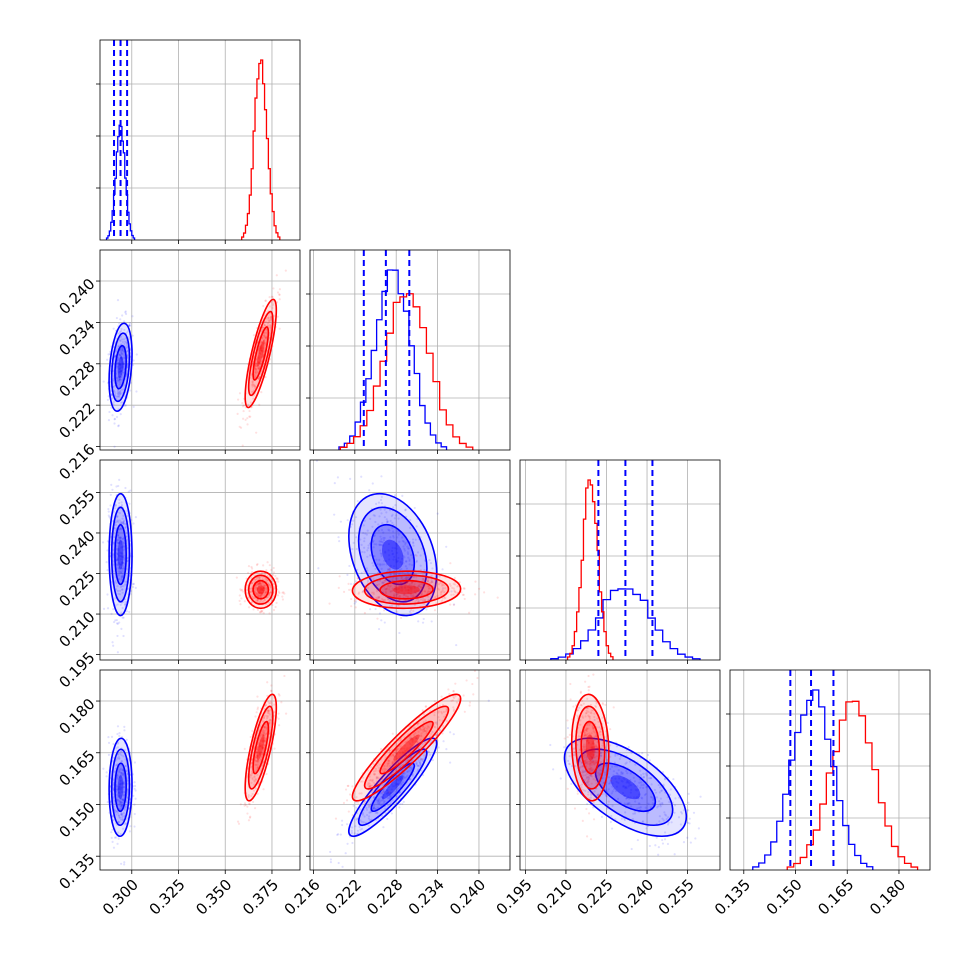 This screenshot has height=970, width=970. I want to click on y-tick-label: 0.210, so click(76, 629).